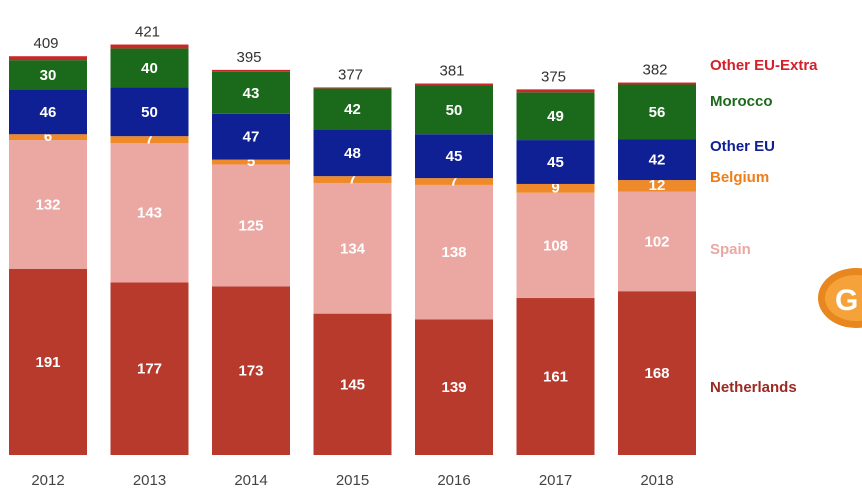 The image size is (862, 495). I want to click on bar-value-label: 6, so click(48, 136).